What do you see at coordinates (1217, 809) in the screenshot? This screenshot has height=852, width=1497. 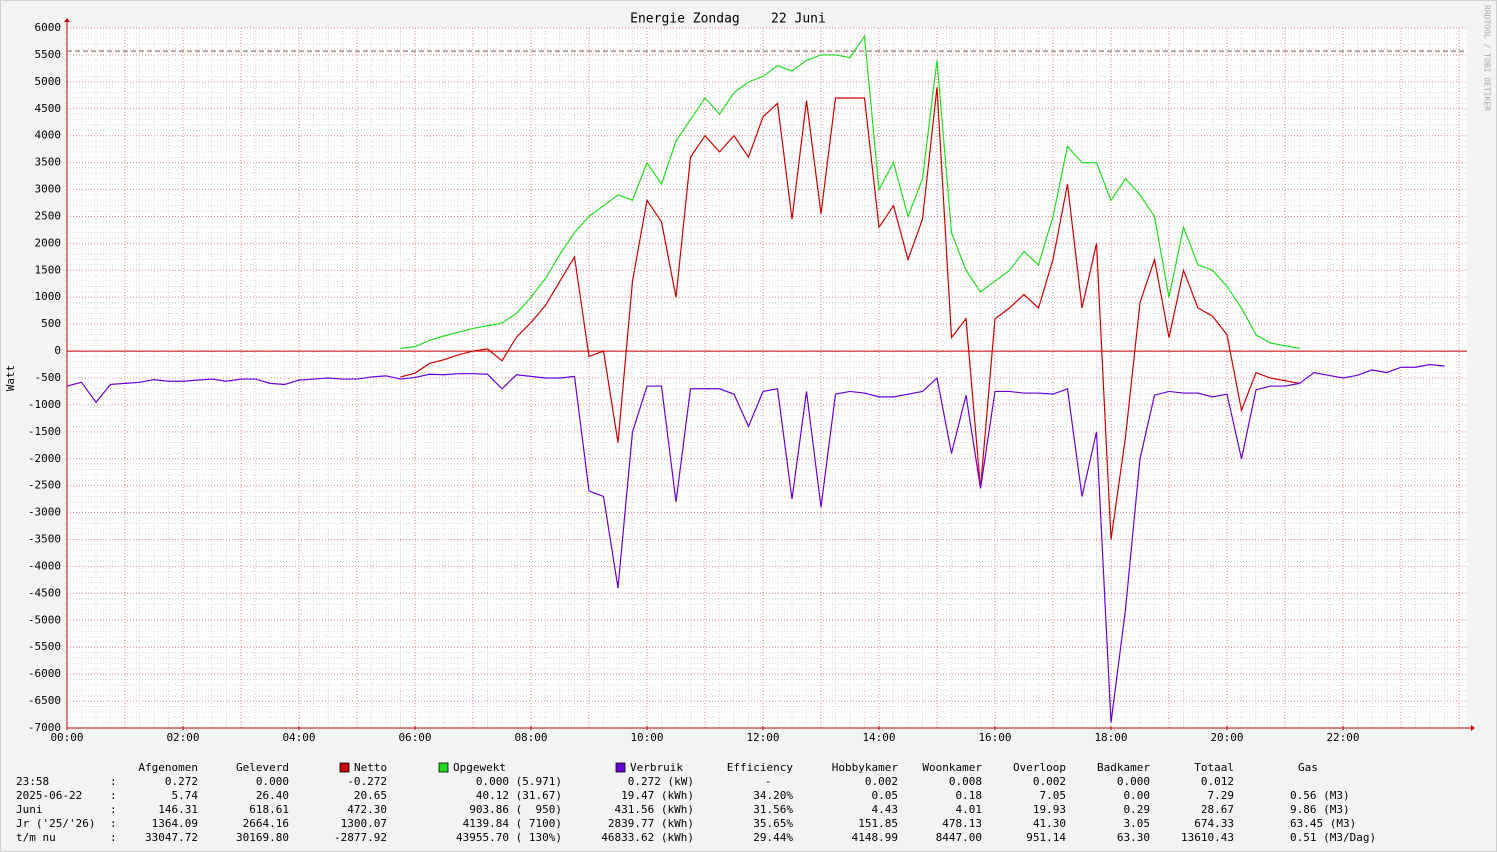 I see `table-cell: 28.67` at bounding box center [1217, 809].